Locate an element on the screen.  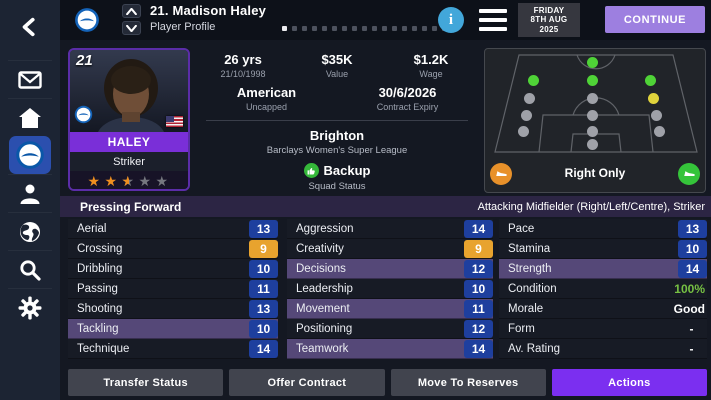
position-dot-gk is located at coordinates (592, 144).